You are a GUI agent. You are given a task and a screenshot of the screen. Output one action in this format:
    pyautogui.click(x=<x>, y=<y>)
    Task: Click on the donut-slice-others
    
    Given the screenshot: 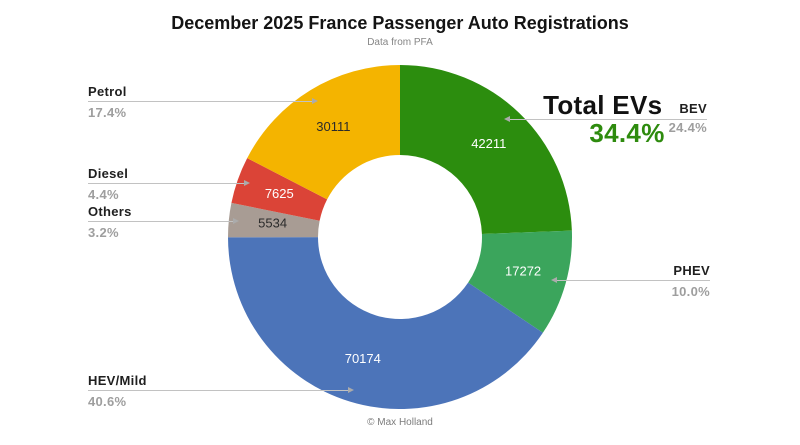 What is the action you would take?
    pyautogui.click(x=274, y=220)
    